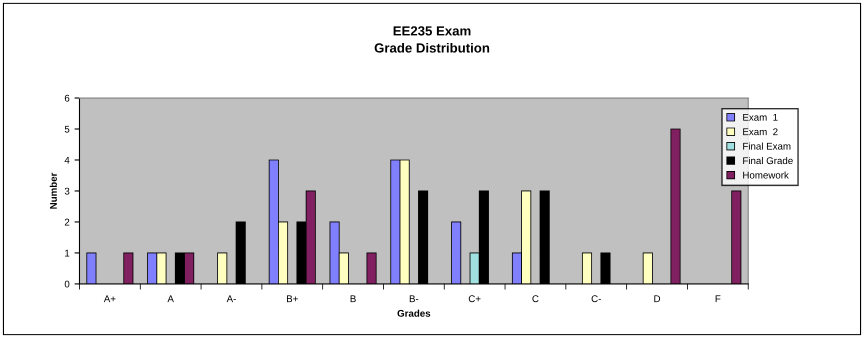  I want to click on legend-label: Homework, so click(766, 175).